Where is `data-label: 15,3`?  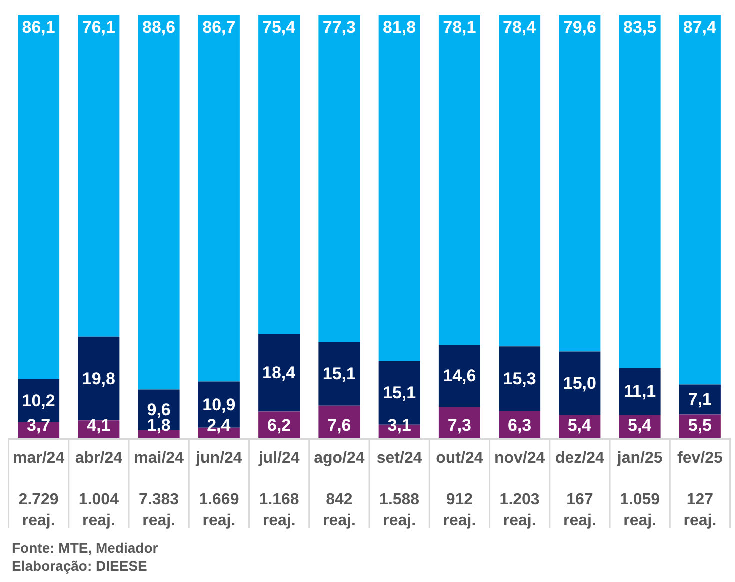 data-label: 15,3 is located at coordinates (519, 378).